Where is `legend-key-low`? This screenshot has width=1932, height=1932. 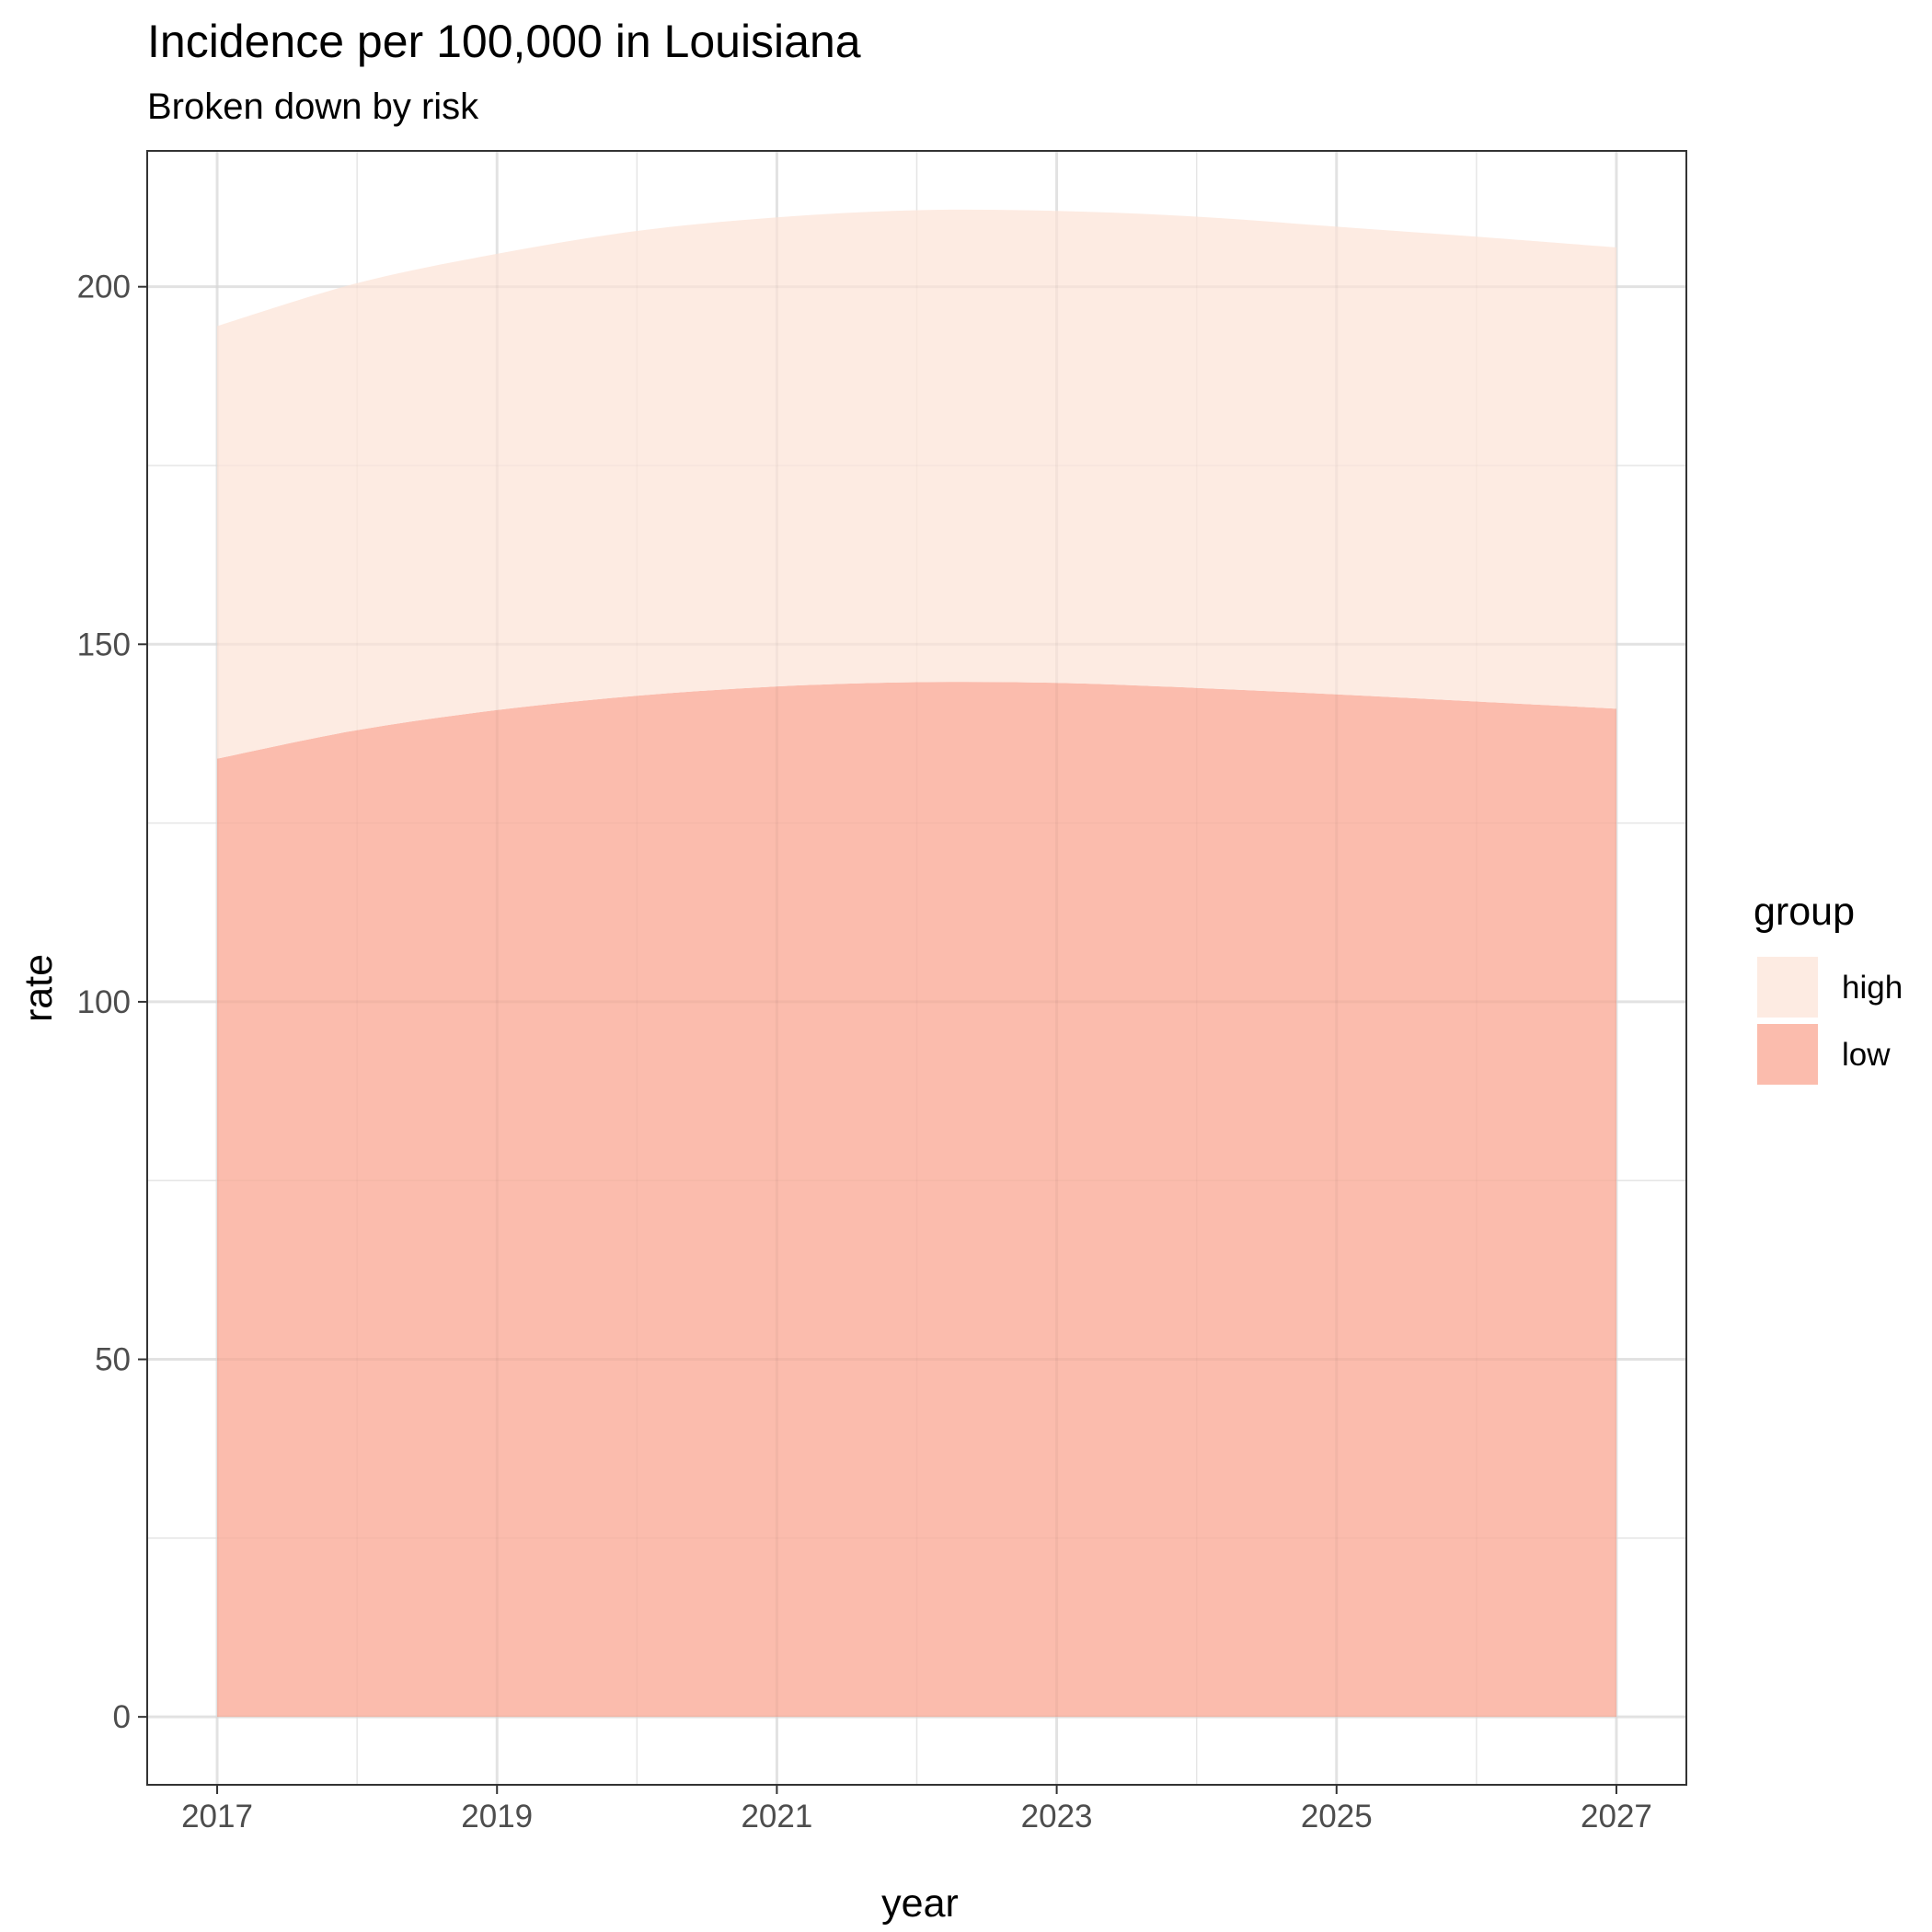
legend-key-low is located at coordinates (1787, 1054).